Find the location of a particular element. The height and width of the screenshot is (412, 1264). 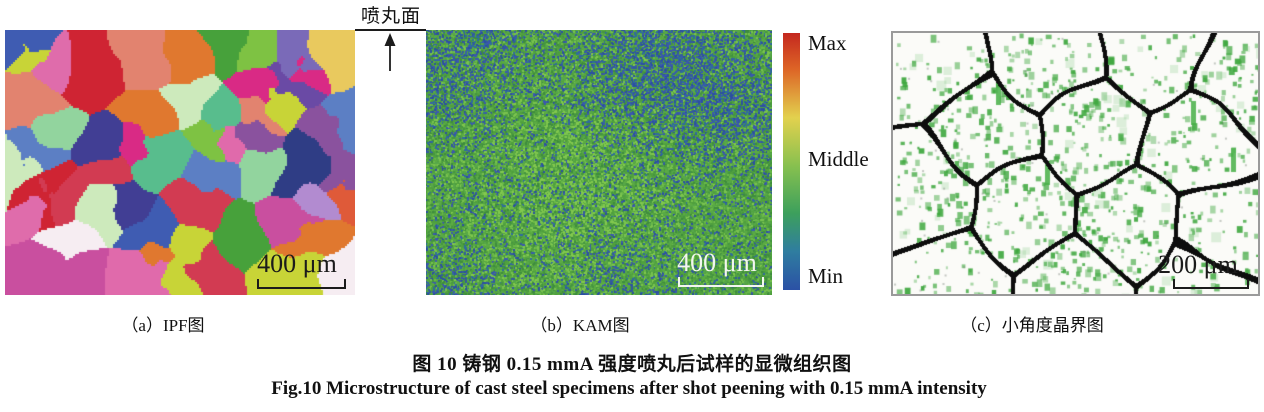

kam-colorbar is located at coordinates (791, 161).